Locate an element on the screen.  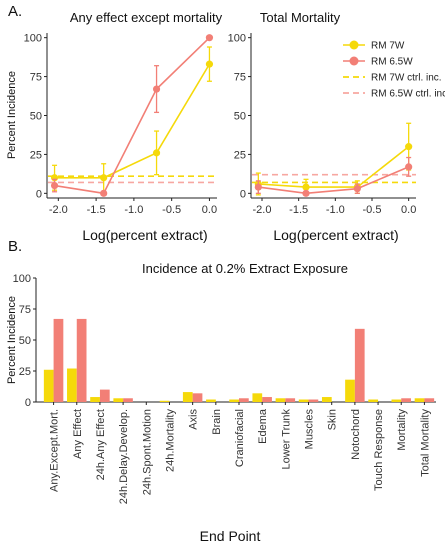
chart-a-xlabel-right: Log(percent extract) is located at coordinates (335, 235).